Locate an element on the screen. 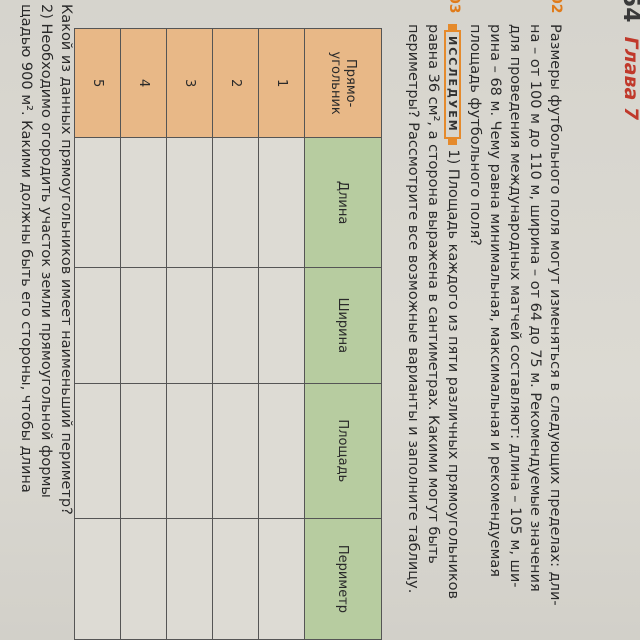  col-length: Длина is located at coordinates (343, 202).